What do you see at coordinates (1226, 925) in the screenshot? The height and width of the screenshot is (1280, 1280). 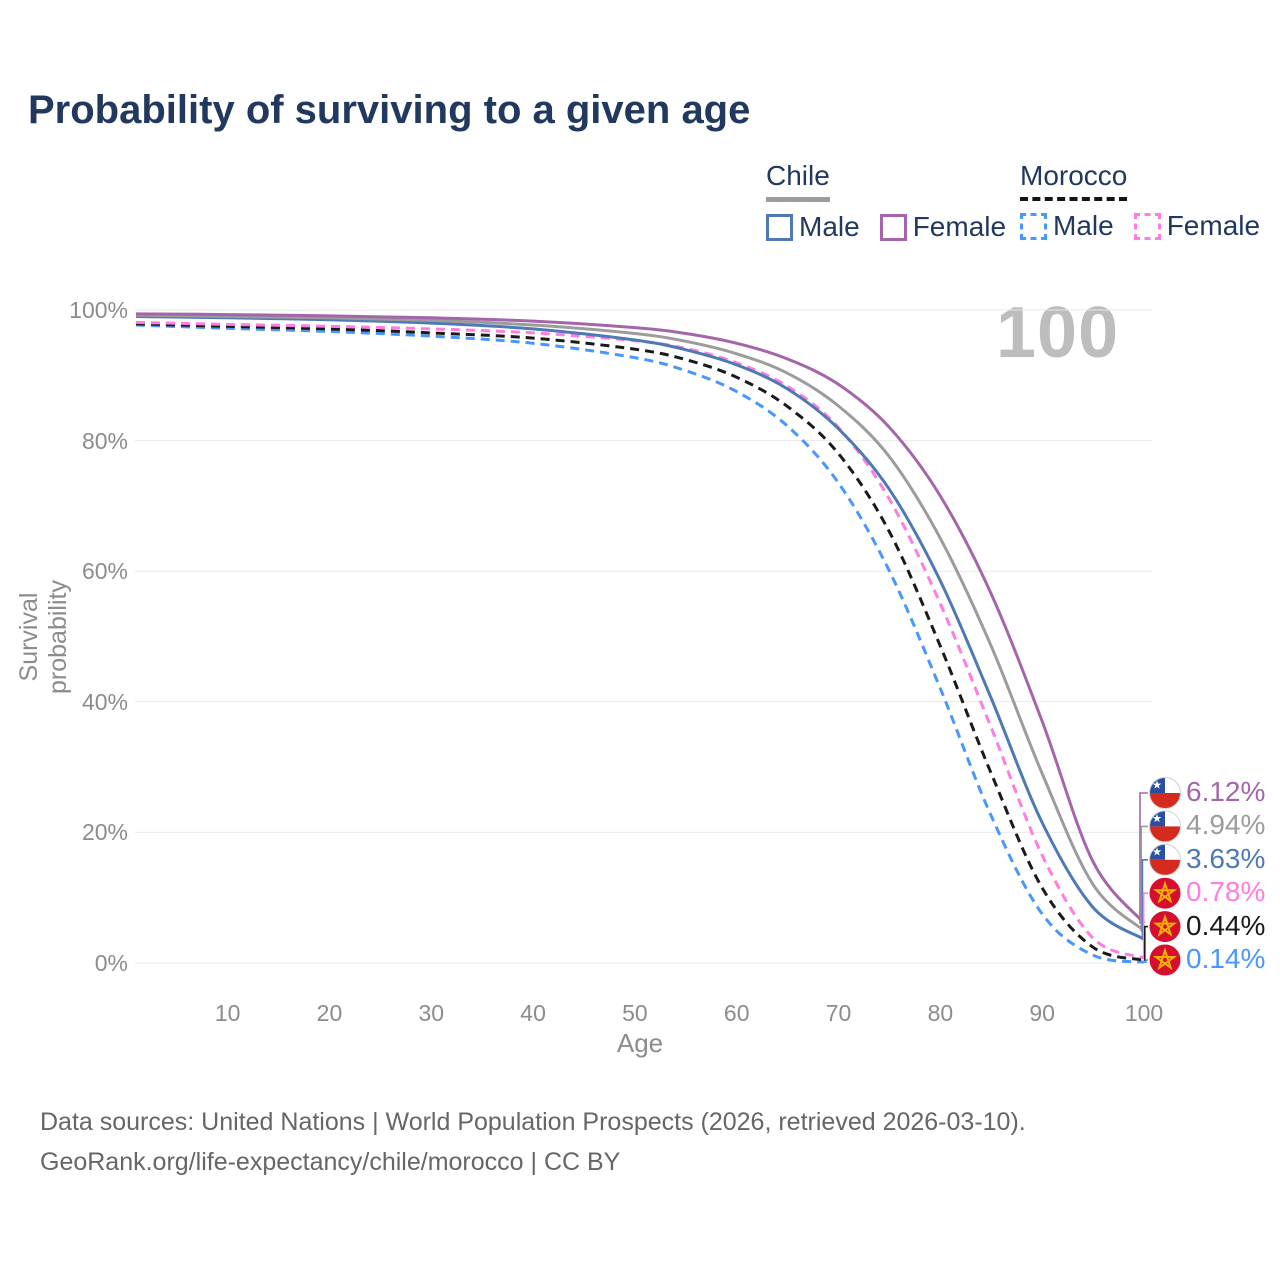 I see `end-value-label-morocco-combined: 0.44%` at bounding box center [1226, 925].